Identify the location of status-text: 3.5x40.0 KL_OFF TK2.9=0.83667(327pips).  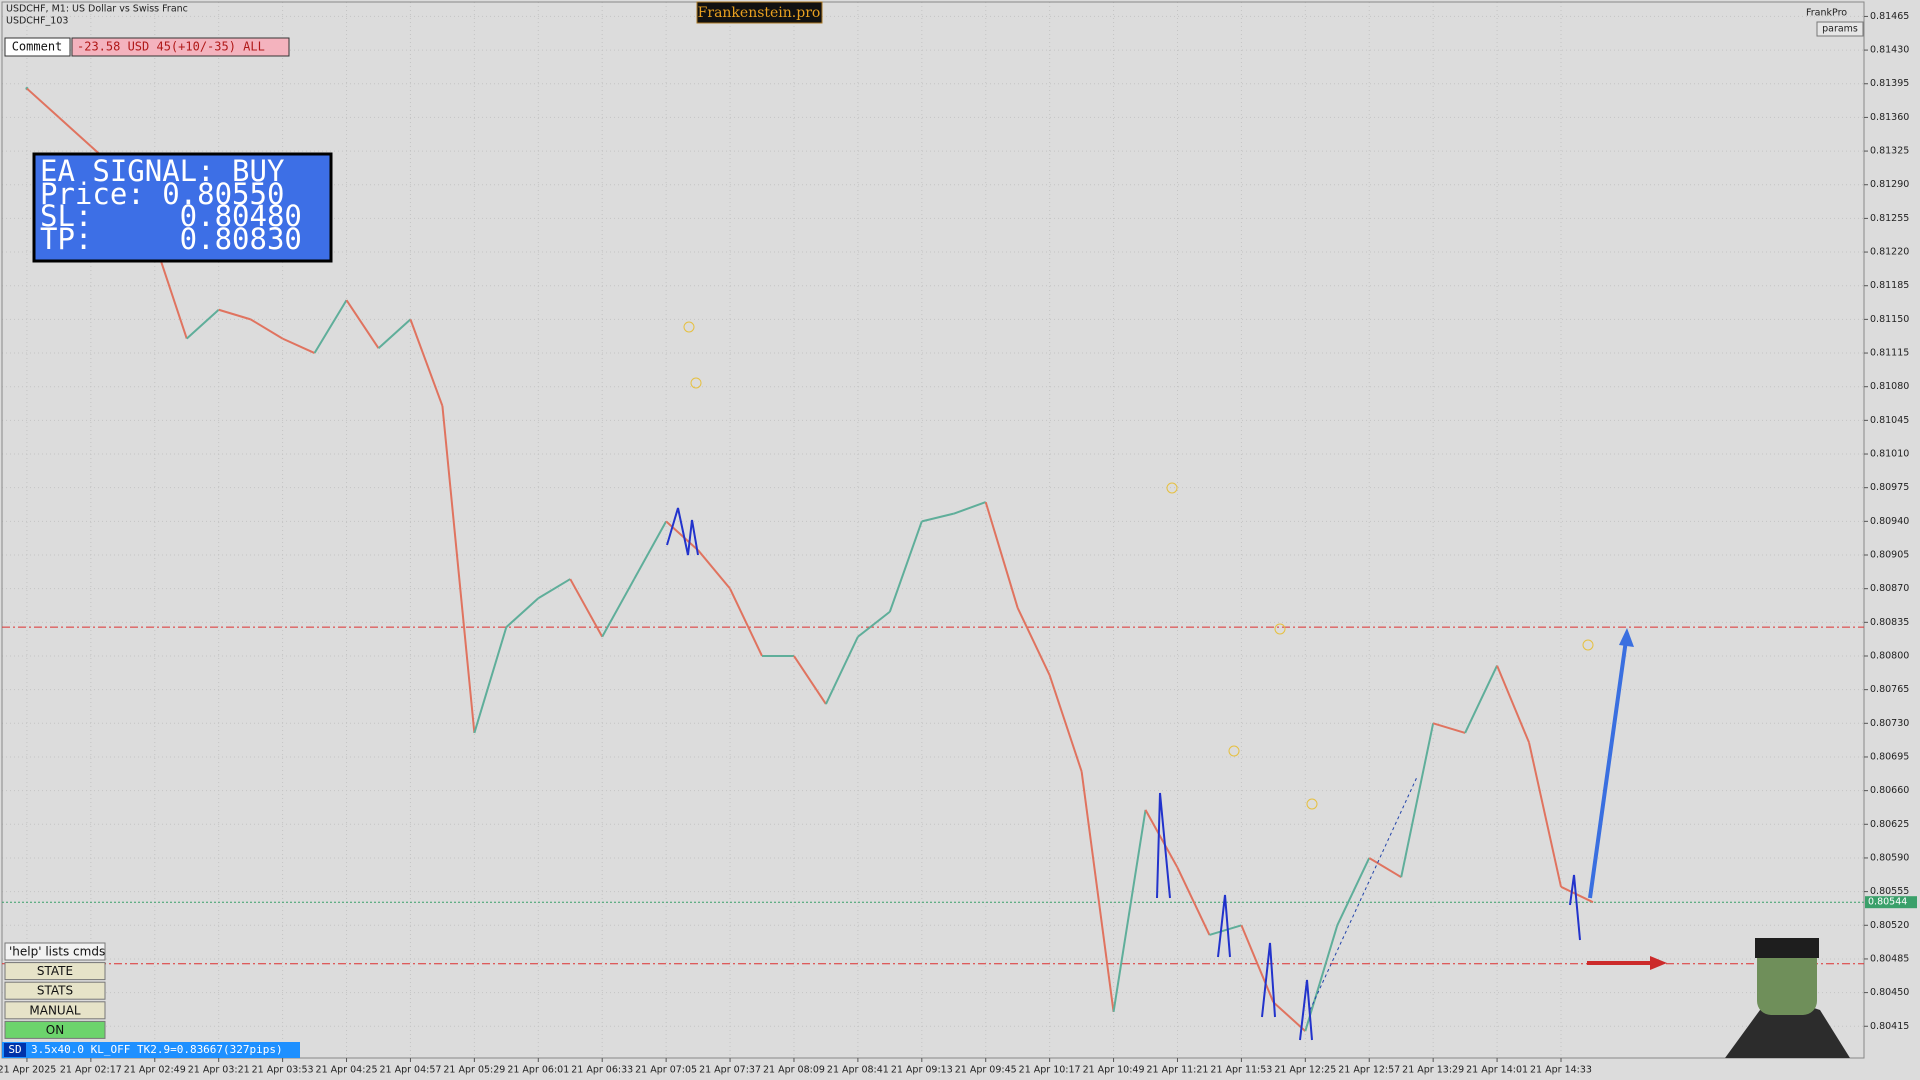
(157, 1049).